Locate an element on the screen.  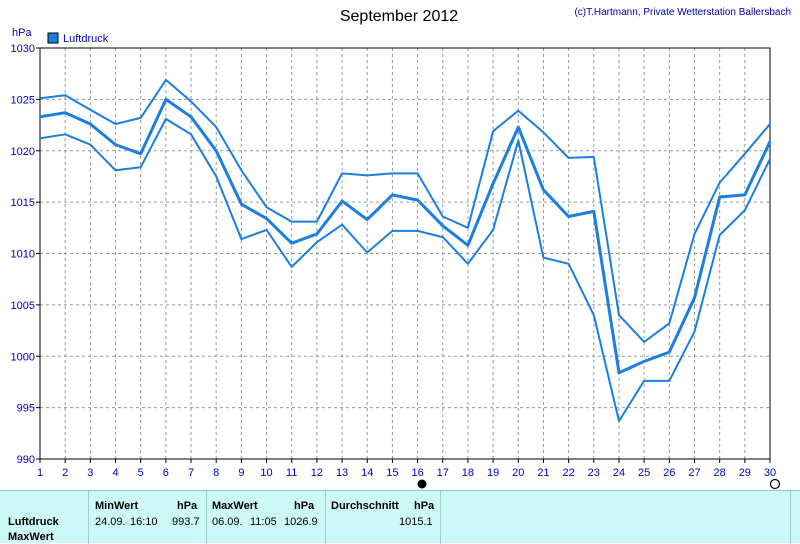
x-tick-label: 22 is located at coordinates (568, 473).